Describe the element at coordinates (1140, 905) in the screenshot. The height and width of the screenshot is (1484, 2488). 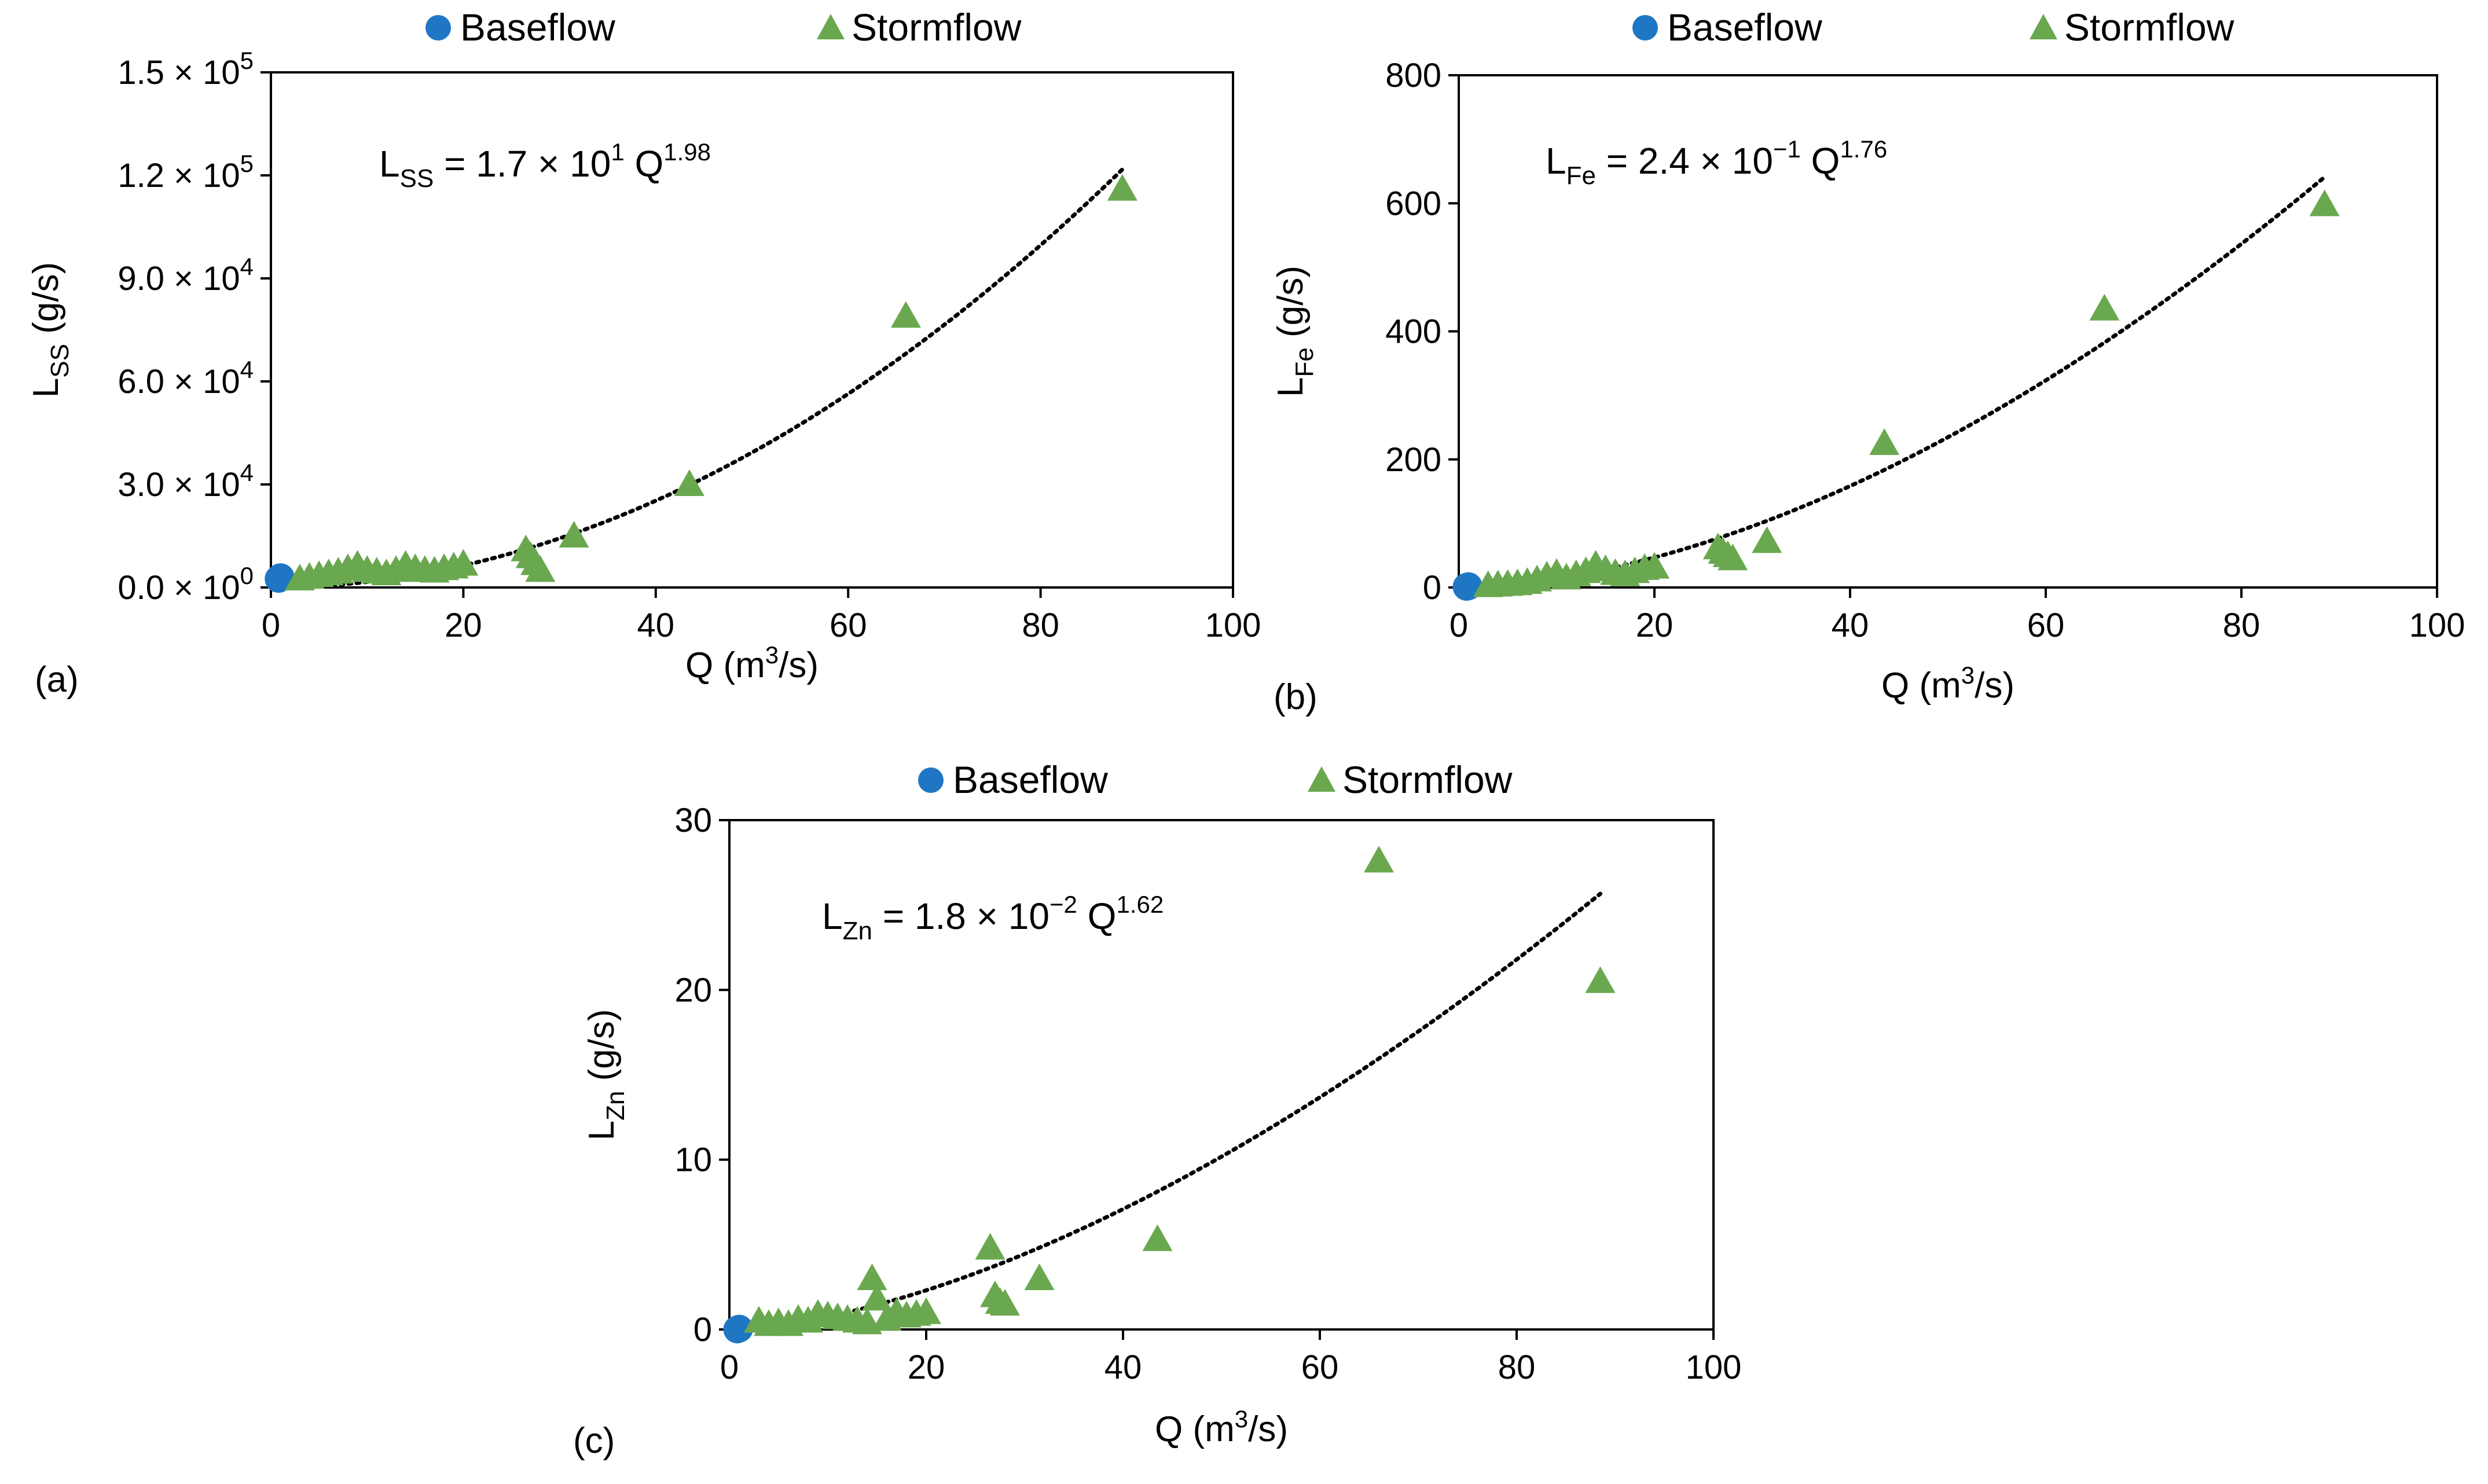
I see `equation-exponent-2: 1.62` at that location.